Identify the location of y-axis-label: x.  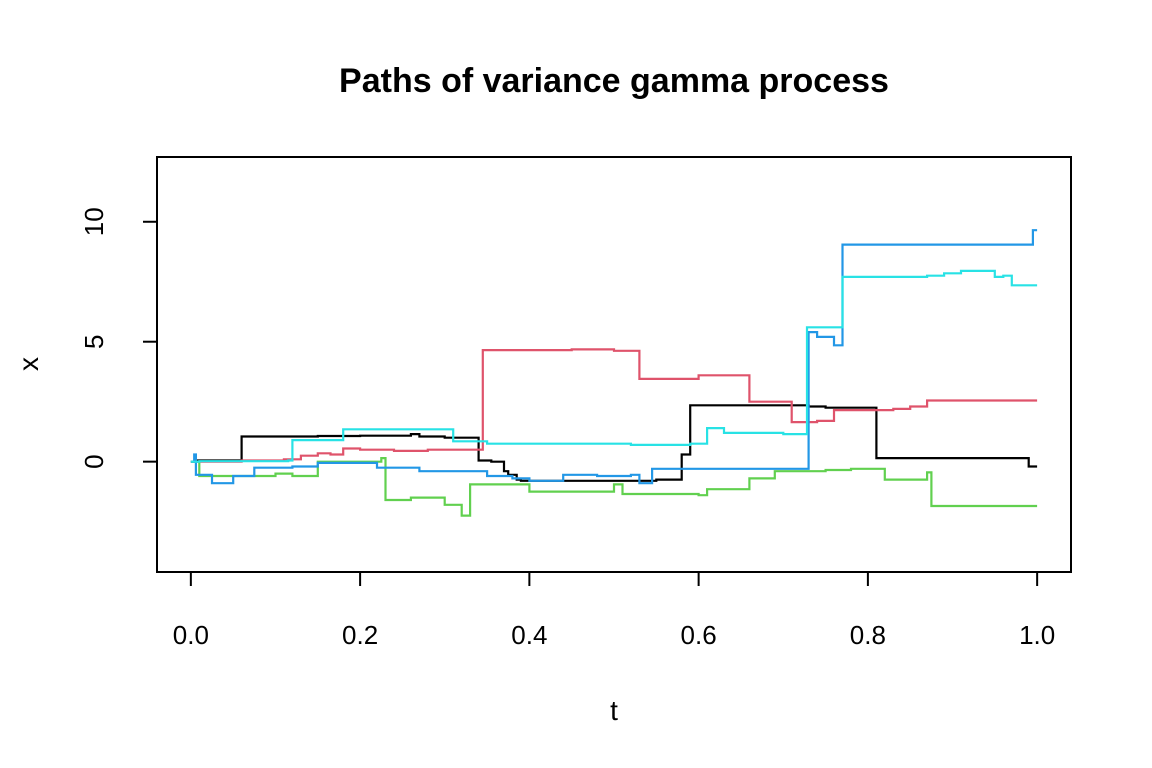
(28, 364).